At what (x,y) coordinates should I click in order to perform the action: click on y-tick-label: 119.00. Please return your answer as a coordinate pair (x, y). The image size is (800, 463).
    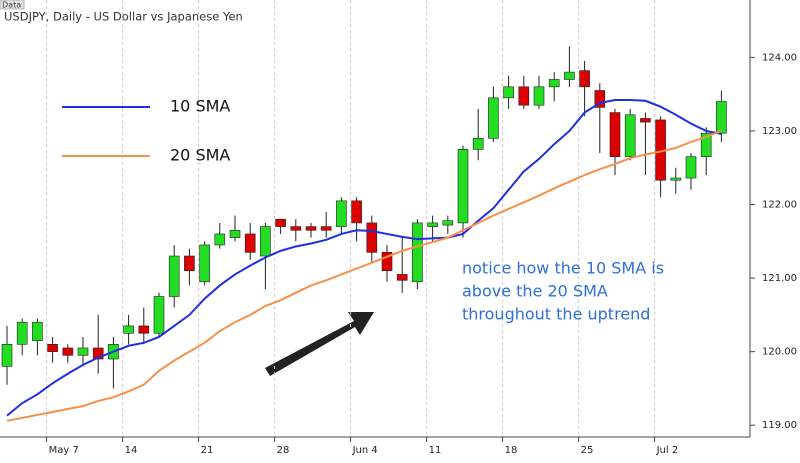
    Looking at the image, I should click on (779, 425).